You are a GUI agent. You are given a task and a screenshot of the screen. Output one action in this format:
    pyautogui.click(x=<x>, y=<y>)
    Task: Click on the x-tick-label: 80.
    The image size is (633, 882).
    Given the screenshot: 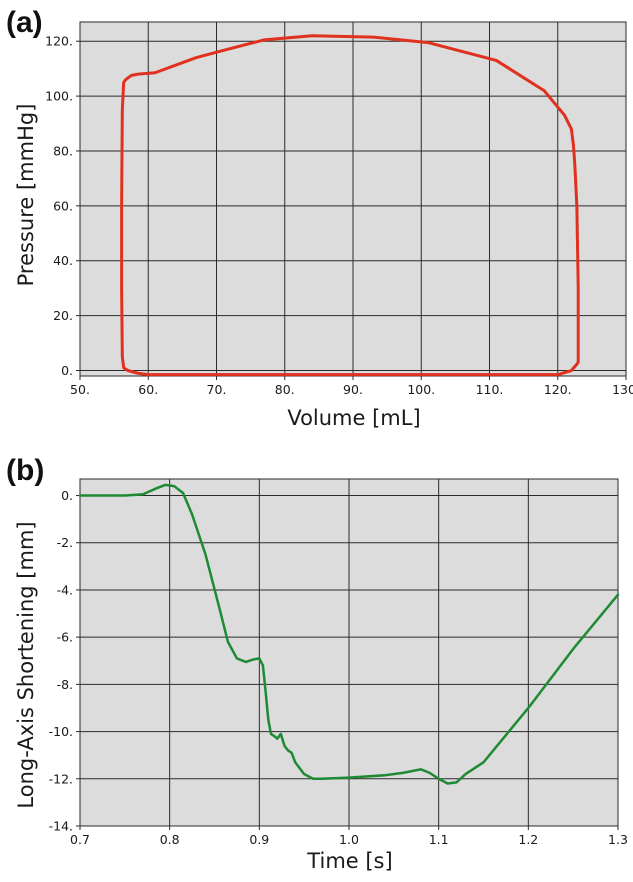 What is the action you would take?
    pyautogui.click(x=285, y=389)
    